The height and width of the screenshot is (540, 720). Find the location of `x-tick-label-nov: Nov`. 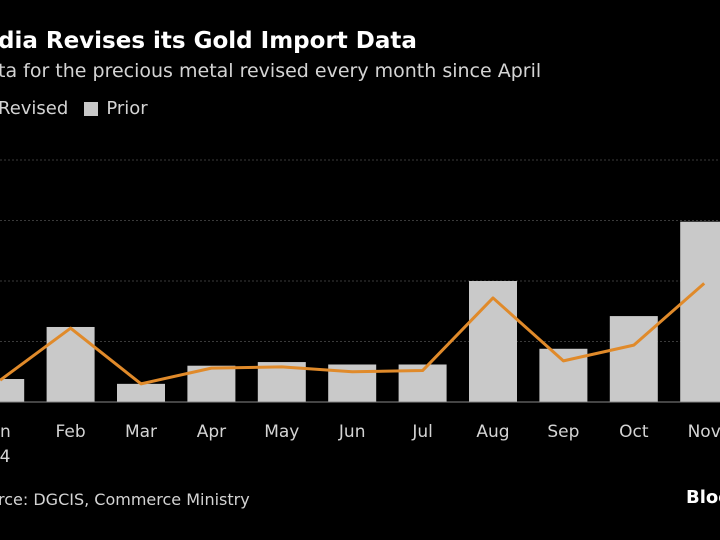

x-tick-label-nov: Nov is located at coordinates (704, 432).